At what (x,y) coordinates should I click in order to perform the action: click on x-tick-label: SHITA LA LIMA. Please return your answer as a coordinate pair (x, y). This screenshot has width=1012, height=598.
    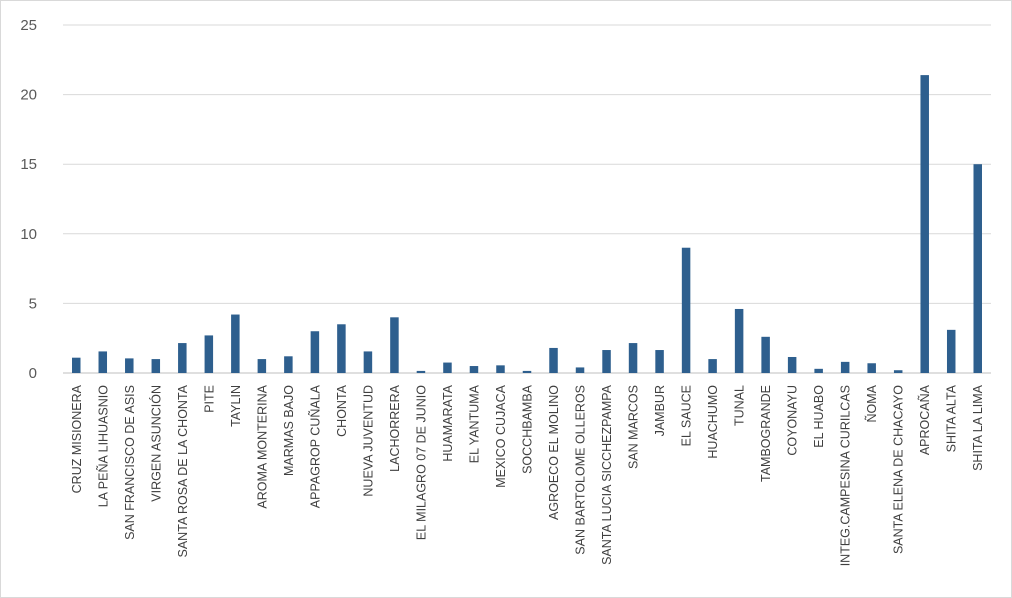
    Looking at the image, I should click on (978, 427).